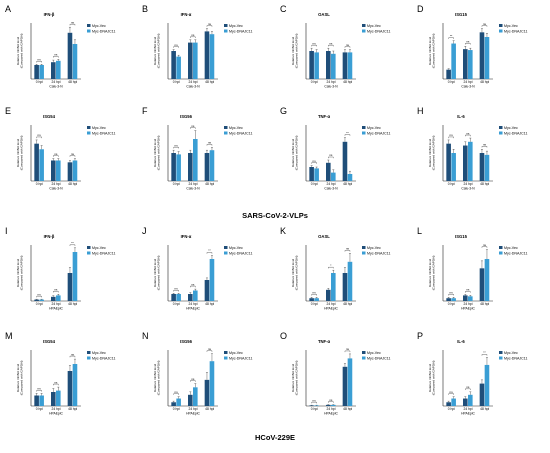 This screenshot has height=453, width=550. I want to click on panel-letter: P, so click(420, 336).